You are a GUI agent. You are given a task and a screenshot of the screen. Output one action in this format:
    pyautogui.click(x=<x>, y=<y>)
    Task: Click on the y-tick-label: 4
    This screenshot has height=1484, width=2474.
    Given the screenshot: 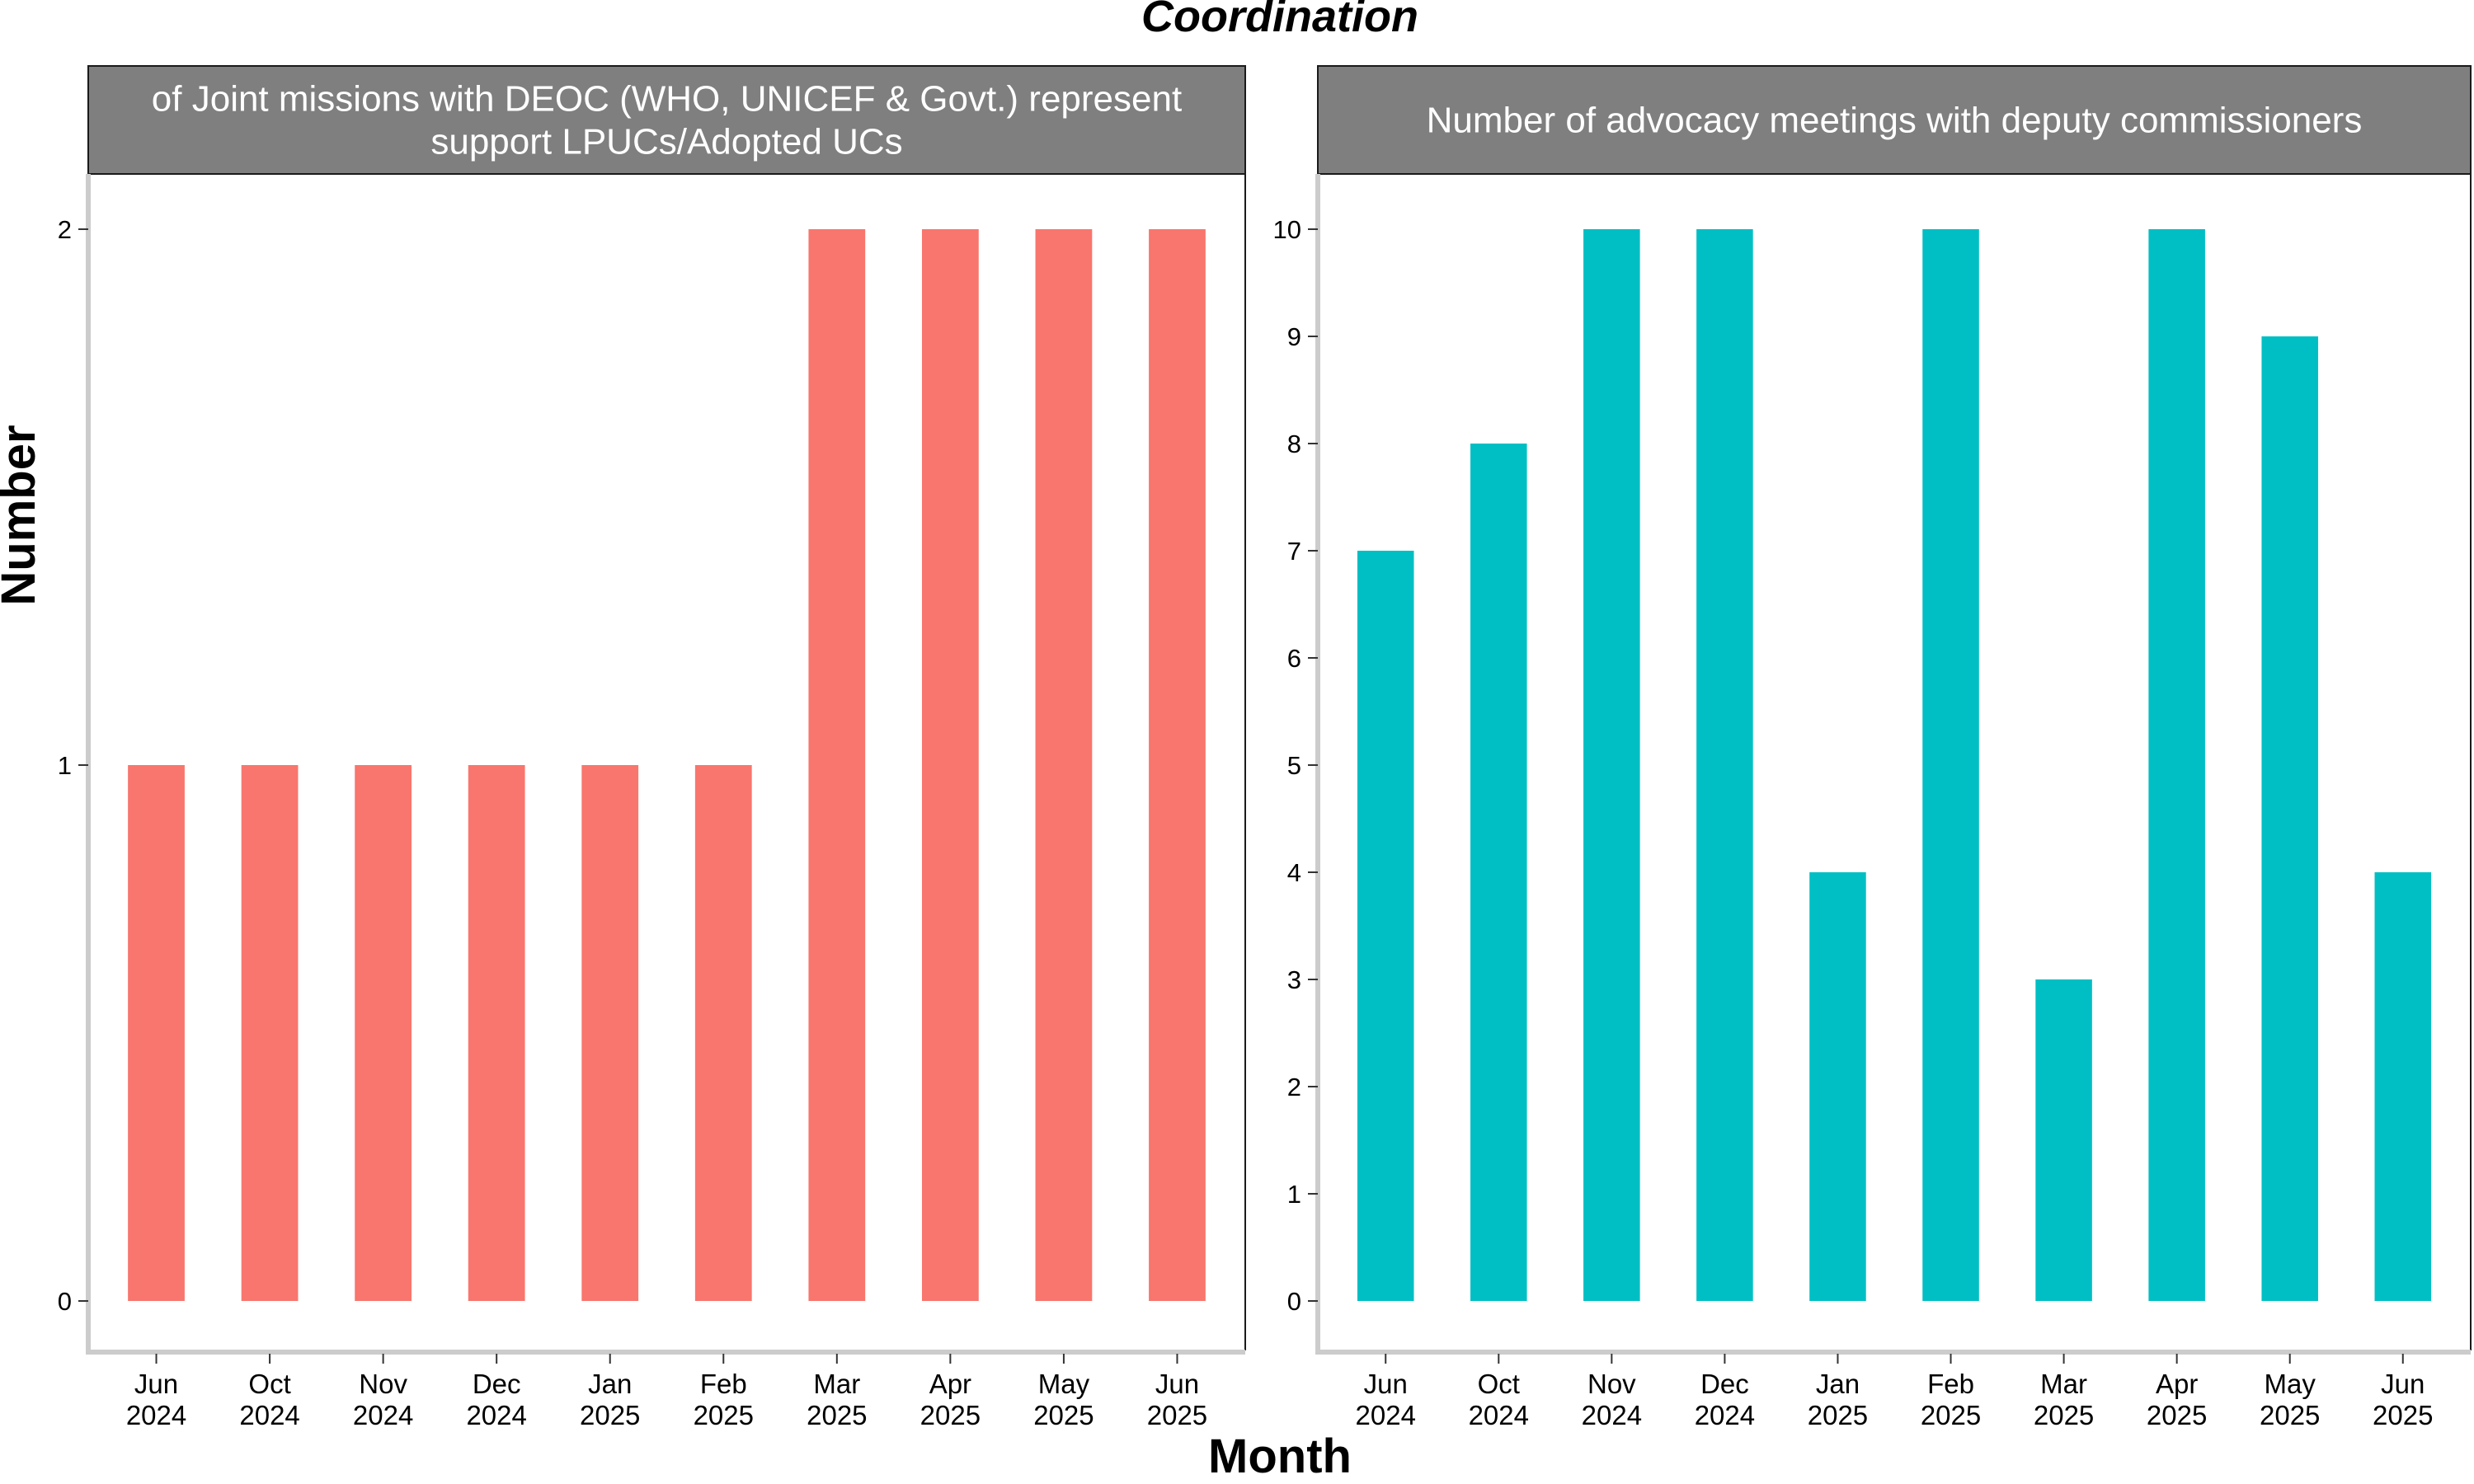 What is the action you would take?
    pyautogui.click(x=1294, y=873)
    